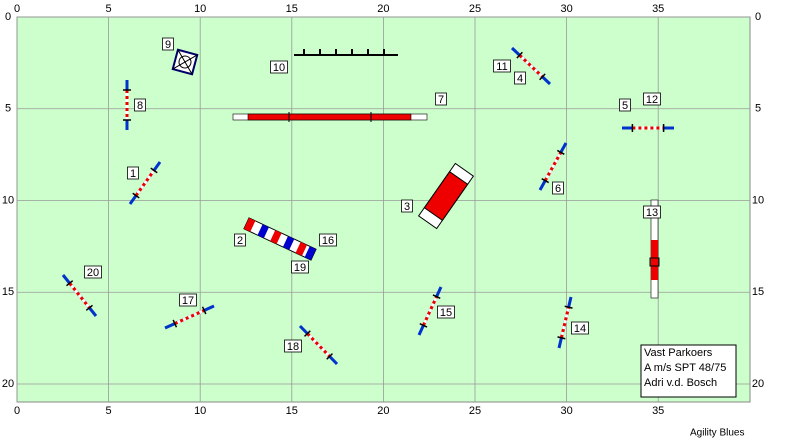 Image resolution: width=800 pixels, height=444 pixels. I want to click on obstacle-number: 9, so click(168, 45).